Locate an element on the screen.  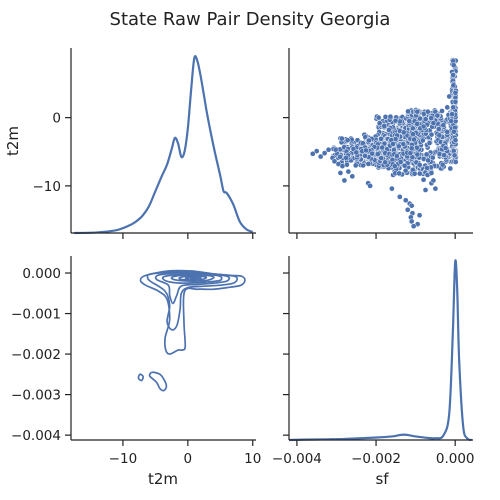
panel-t2m-kde-ytick-label-0: 0 is located at coordinates (56, 119).